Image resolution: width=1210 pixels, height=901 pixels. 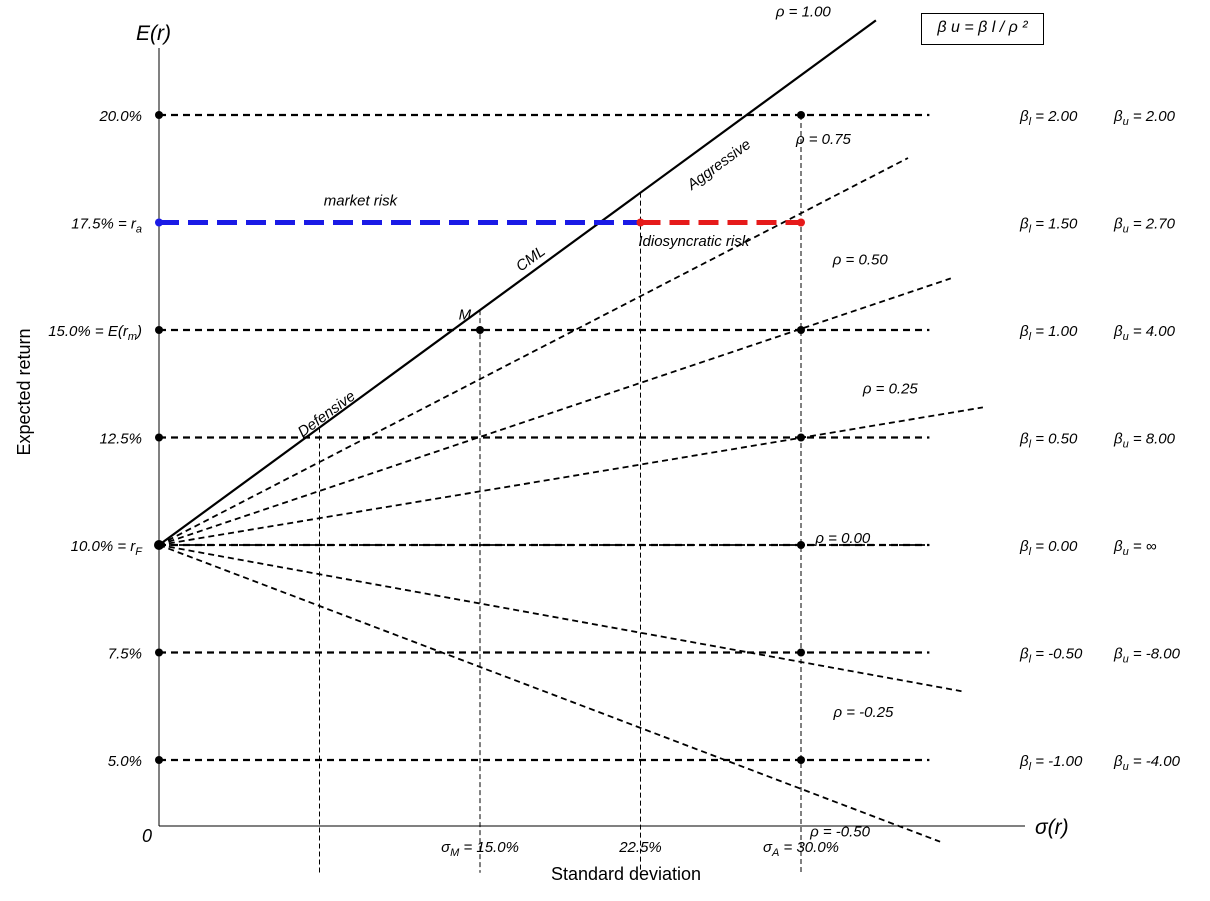 I want to click on beta-label: βu = ∞, so click(x=1135, y=548).